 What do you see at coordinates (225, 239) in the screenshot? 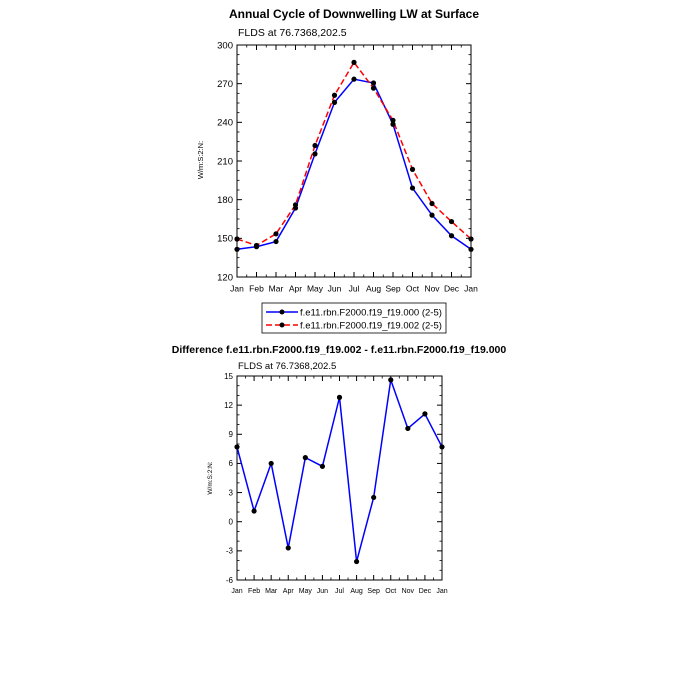
I see `y-tick-label: 150` at bounding box center [225, 239].